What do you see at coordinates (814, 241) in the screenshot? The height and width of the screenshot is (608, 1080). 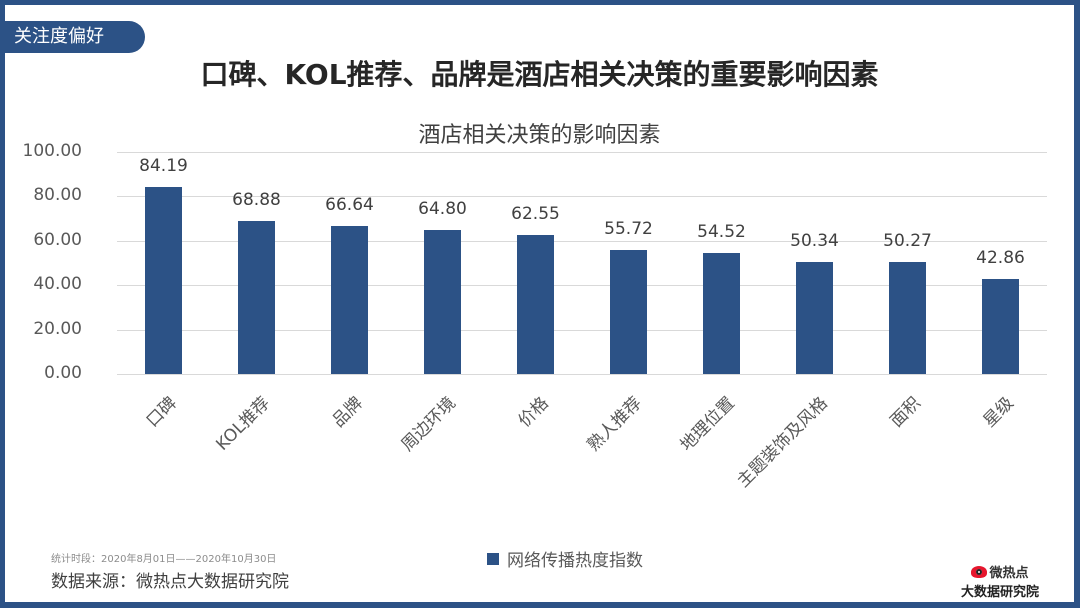 I see `value-label: 50.34` at bounding box center [814, 241].